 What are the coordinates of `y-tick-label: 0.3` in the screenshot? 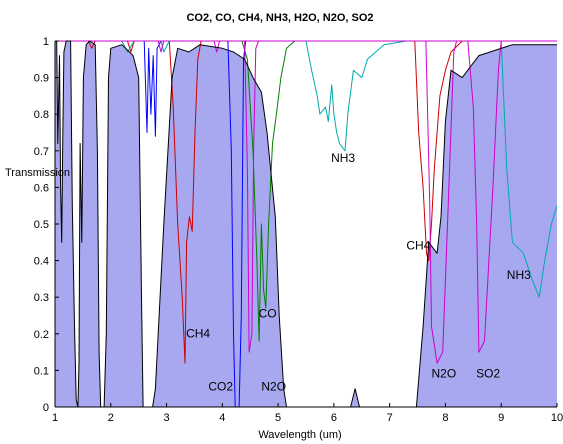 It's located at (41, 298).